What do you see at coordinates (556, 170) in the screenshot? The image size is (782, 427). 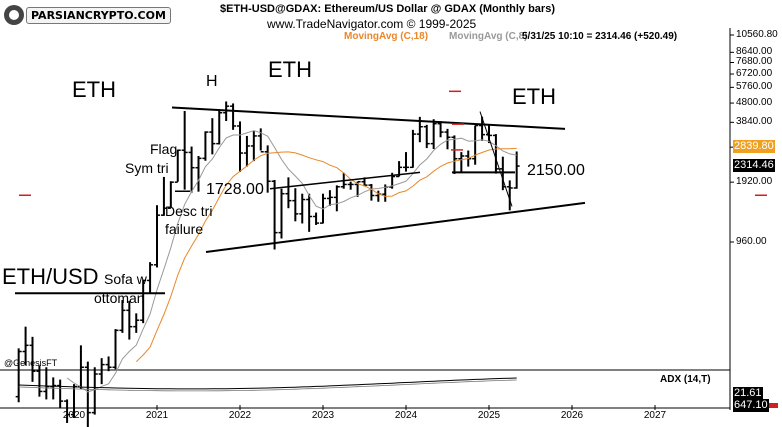 I see `annotation-2150: 2150.00` at bounding box center [556, 170].